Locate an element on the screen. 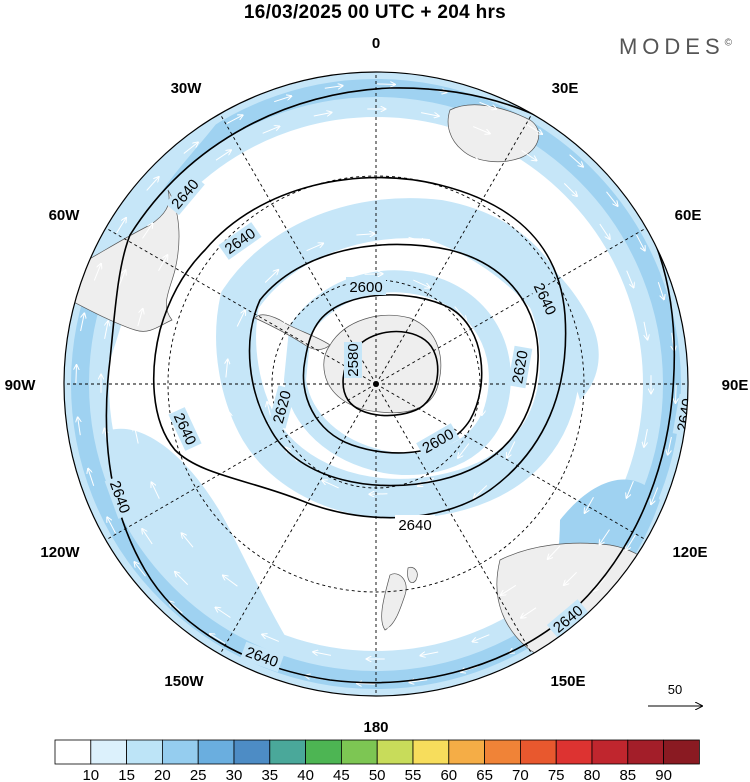 This screenshot has height=782, width=750. colorbar-tick-label: 20 is located at coordinates (162, 774).